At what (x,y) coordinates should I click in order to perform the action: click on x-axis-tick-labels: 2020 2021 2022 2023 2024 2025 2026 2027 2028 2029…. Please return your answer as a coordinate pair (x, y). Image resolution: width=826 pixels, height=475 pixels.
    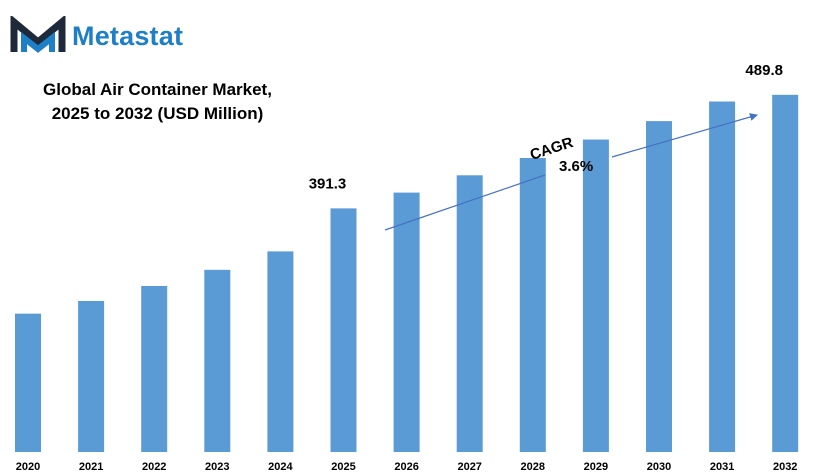
    Looking at the image, I should click on (407, 467).